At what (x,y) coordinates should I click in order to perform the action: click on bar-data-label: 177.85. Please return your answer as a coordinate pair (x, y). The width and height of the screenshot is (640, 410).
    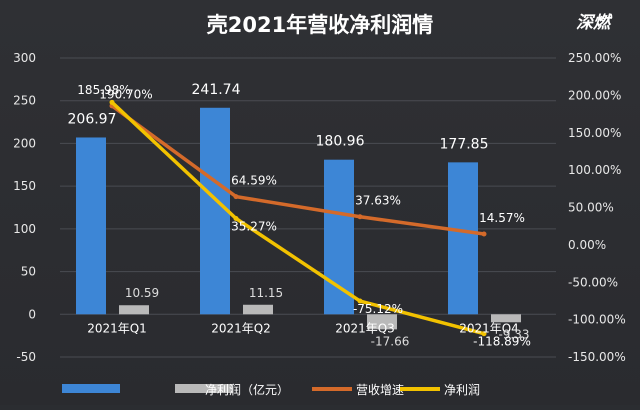
    Looking at the image, I should click on (464, 144).